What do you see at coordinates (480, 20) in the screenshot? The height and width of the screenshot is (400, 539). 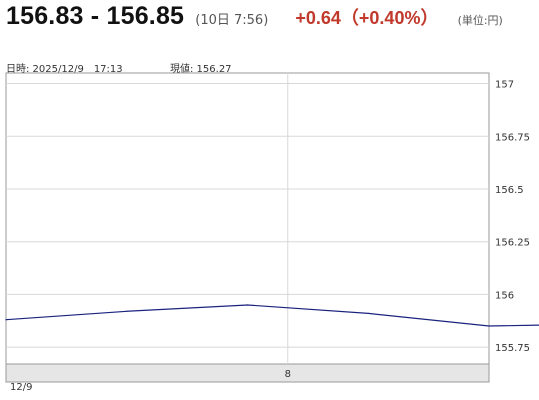 I see `unit-label: (単位:円)` at bounding box center [480, 20].